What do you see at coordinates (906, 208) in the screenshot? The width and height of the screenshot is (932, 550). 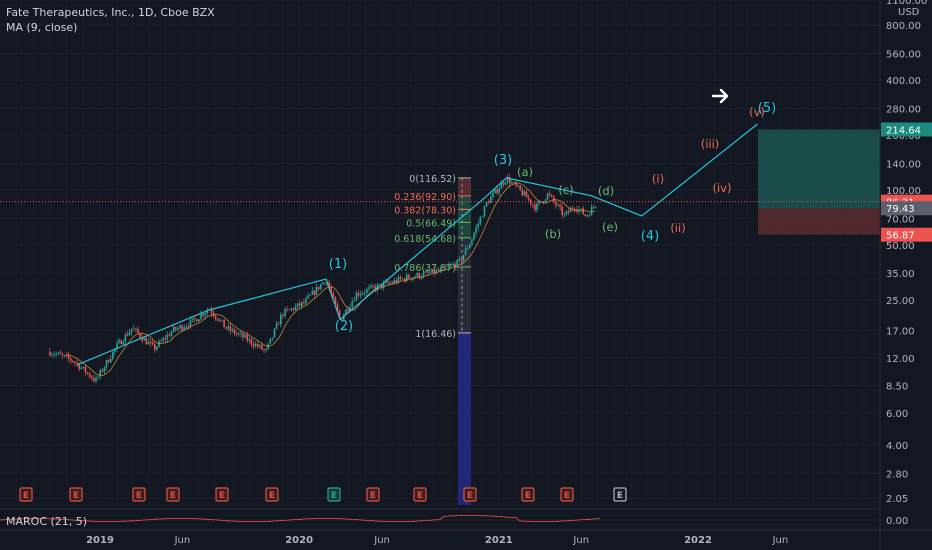 I see `entry-price-tag-bg` at bounding box center [906, 208].